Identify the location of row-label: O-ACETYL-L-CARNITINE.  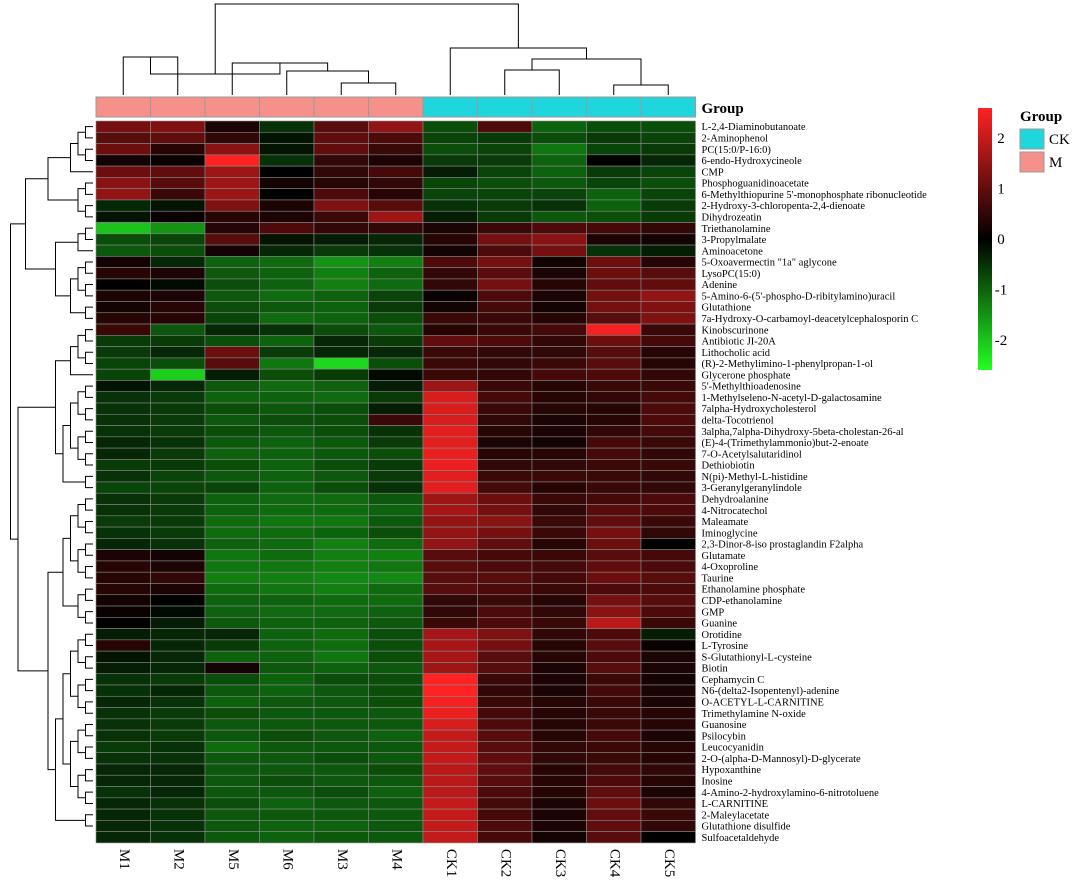
(763, 703).